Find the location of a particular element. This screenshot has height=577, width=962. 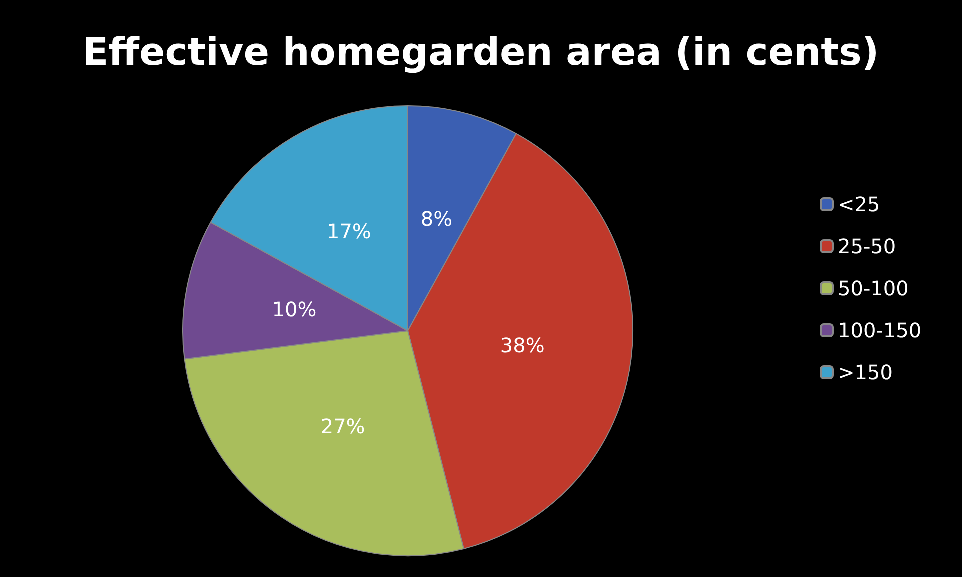

chart-title: Effective homegarden area (in cents) is located at coordinates (481, 52).